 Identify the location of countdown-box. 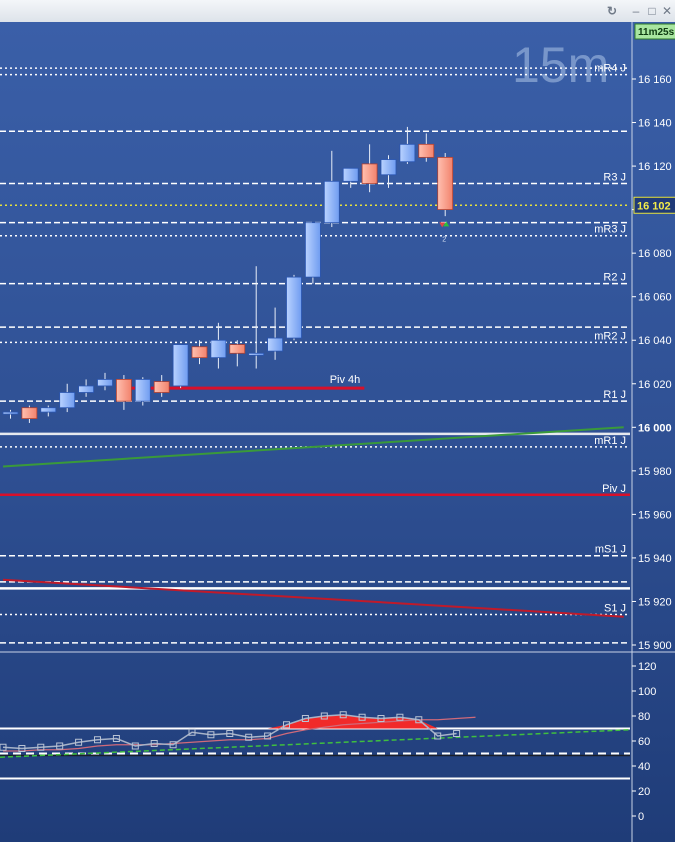
(654, 31).